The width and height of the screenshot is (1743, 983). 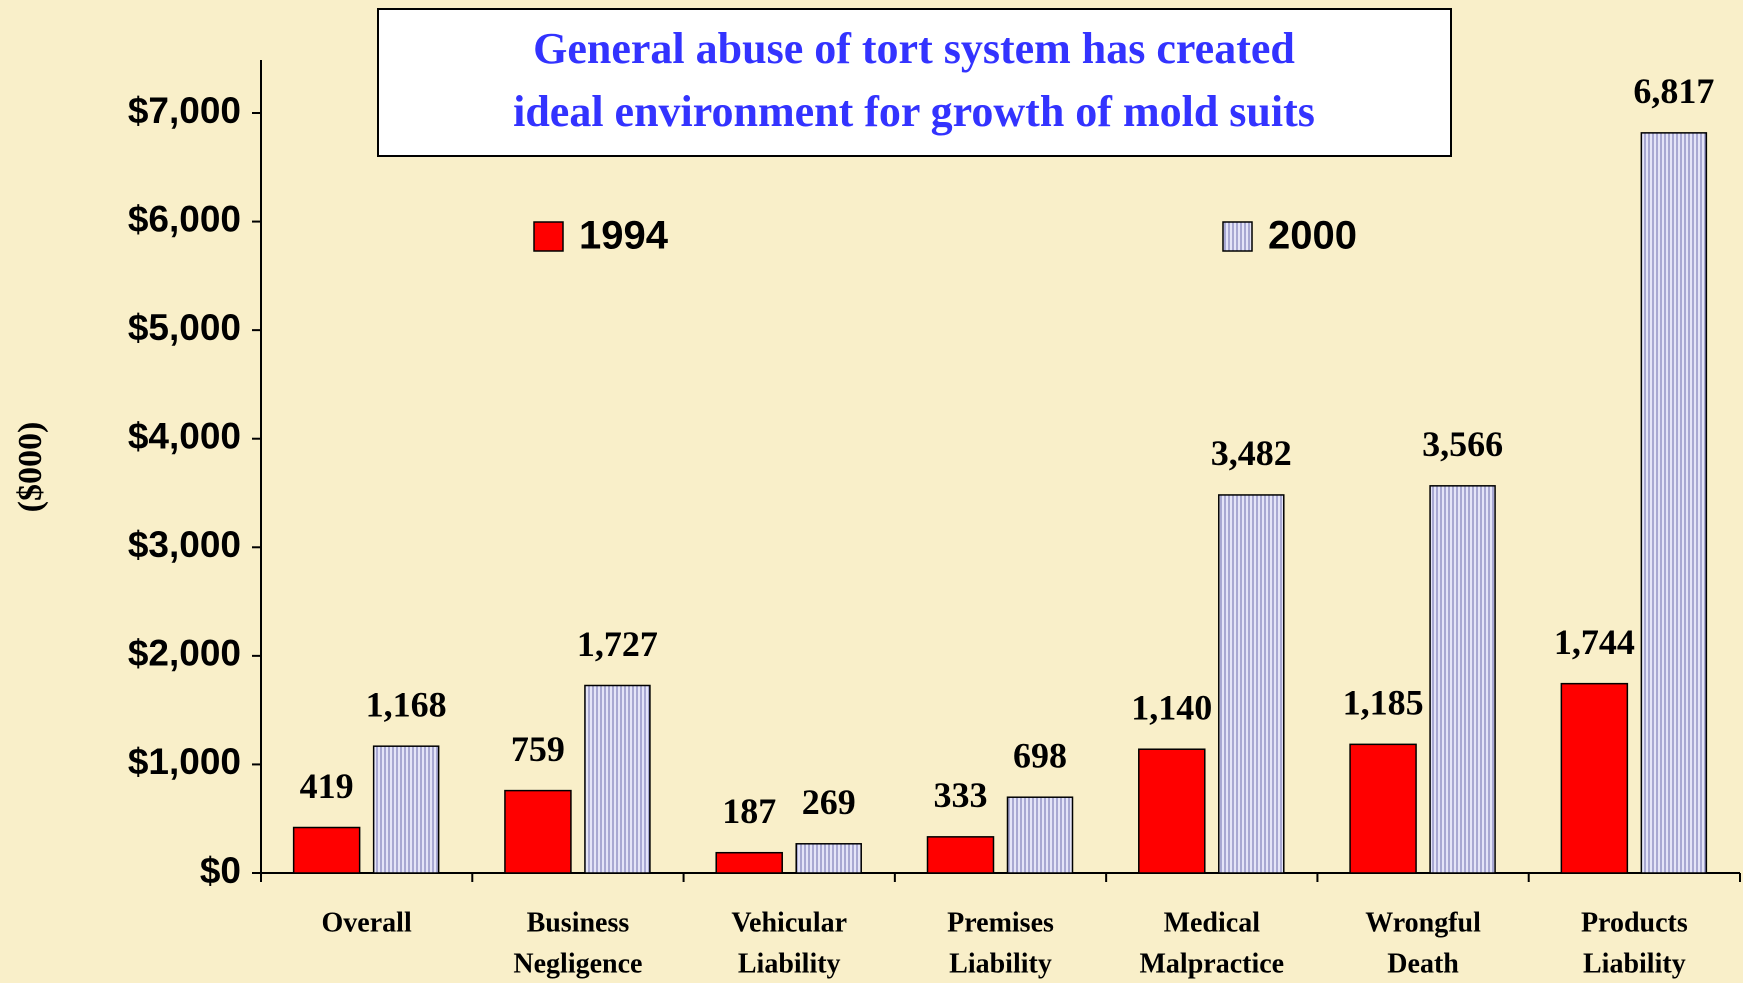 What do you see at coordinates (367, 922) in the screenshot?
I see `x-tick-label: Overall` at bounding box center [367, 922].